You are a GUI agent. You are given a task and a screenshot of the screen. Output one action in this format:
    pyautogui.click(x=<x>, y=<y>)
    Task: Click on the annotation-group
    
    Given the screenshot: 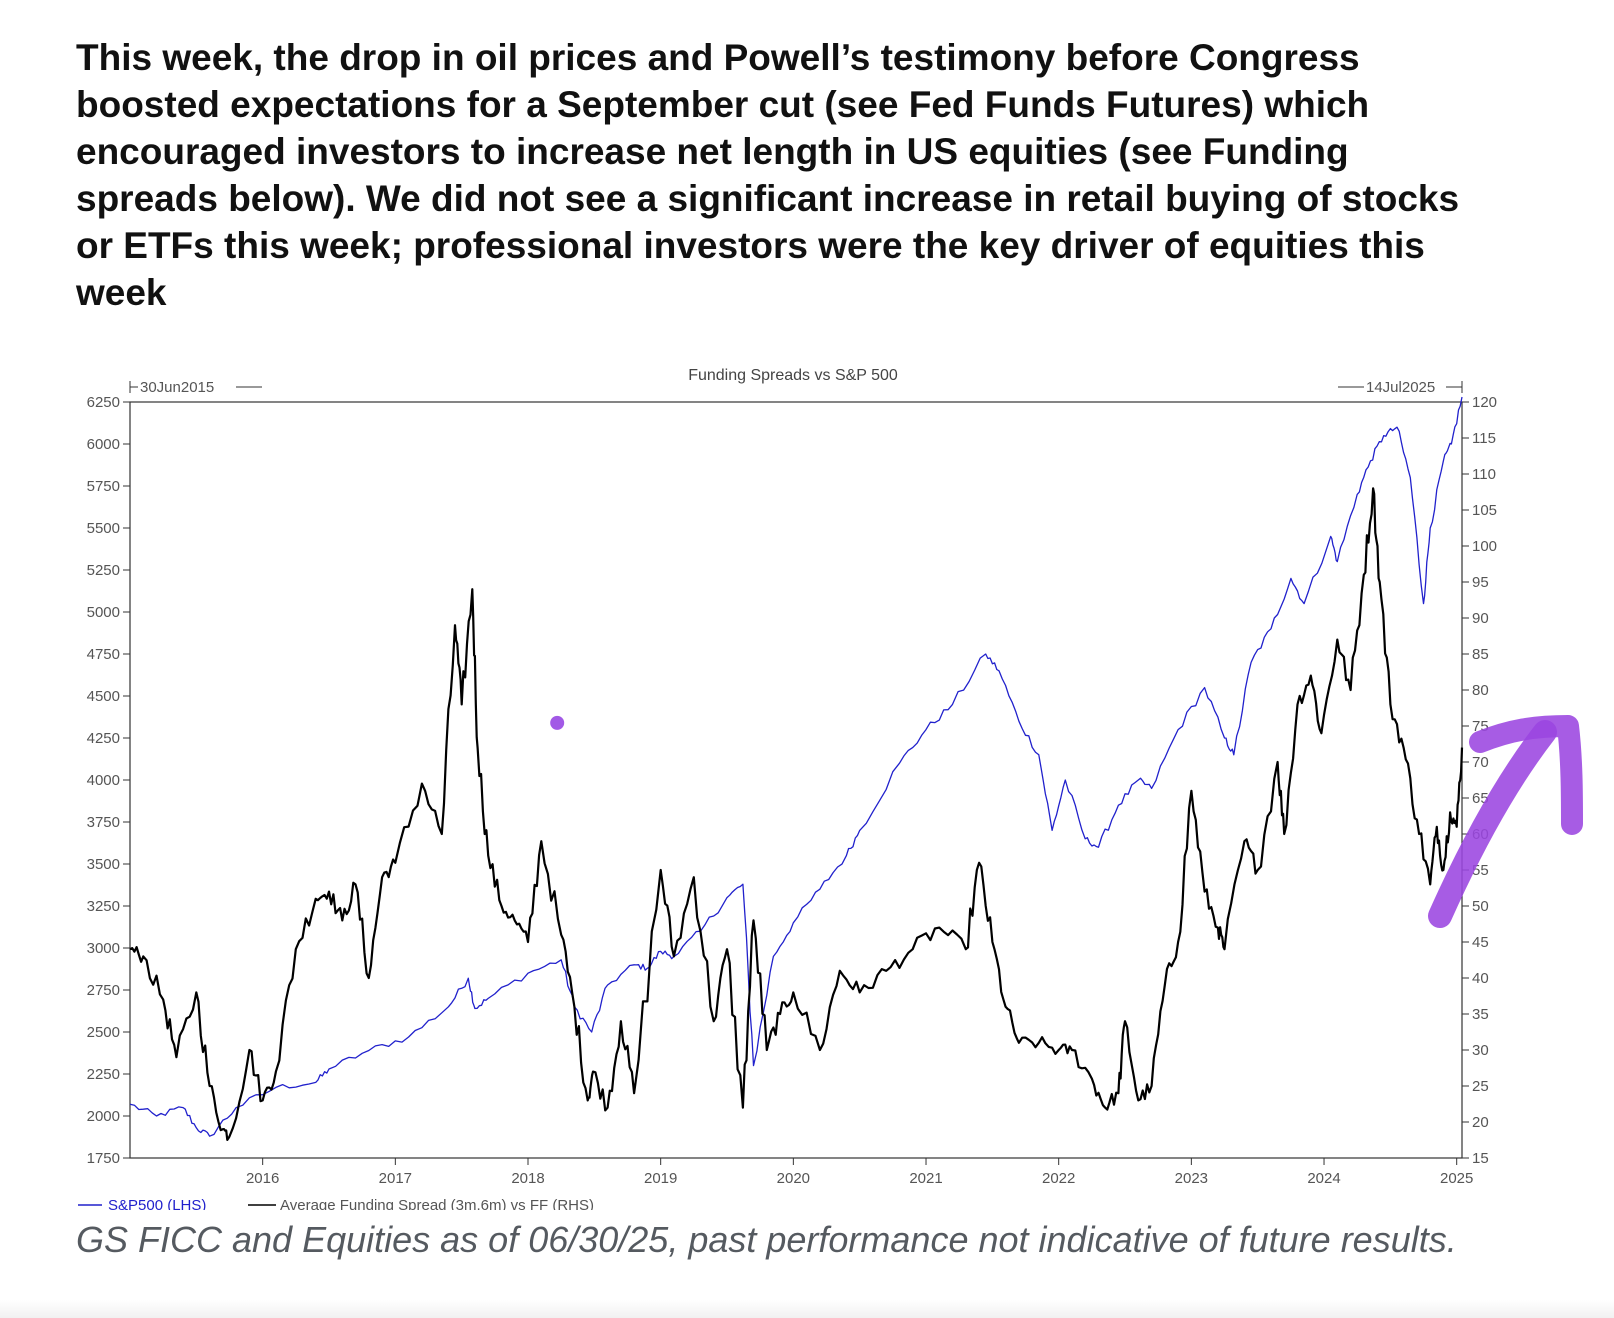 What is the action you would take?
    pyautogui.click(x=1066, y=821)
    